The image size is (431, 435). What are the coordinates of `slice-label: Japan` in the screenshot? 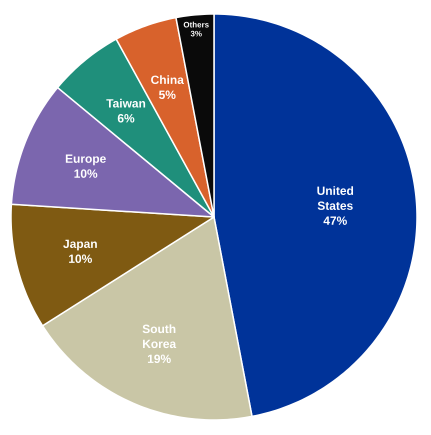 It's located at (80, 245).